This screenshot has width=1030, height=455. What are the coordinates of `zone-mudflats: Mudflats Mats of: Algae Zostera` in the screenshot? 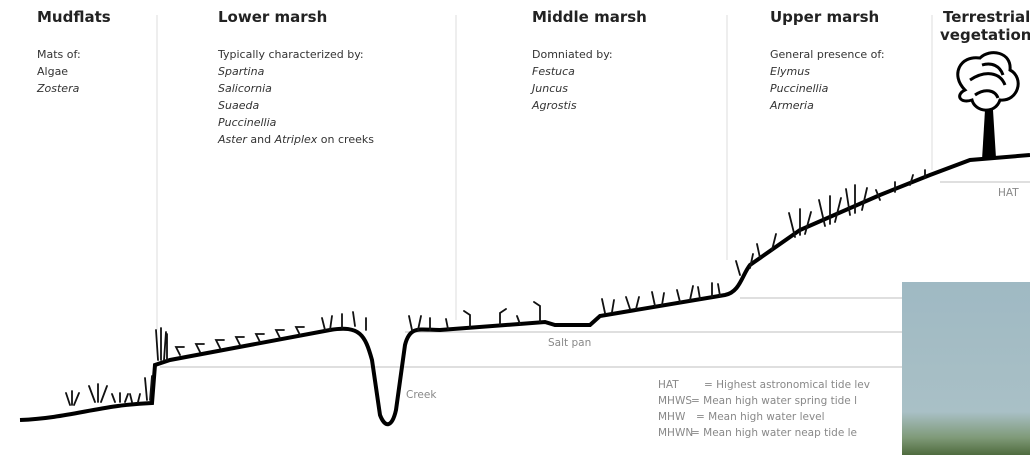 It's located at (73, 51).